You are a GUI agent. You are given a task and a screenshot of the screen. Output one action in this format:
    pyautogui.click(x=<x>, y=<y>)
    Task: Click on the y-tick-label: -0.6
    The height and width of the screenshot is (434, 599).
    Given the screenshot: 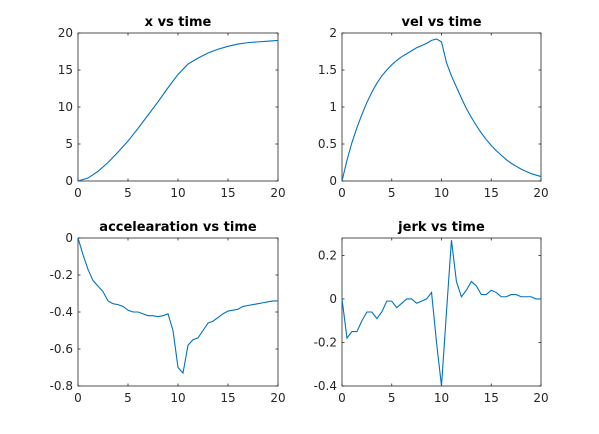 What is the action you would take?
    pyautogui.click(x=61, y=349)
    